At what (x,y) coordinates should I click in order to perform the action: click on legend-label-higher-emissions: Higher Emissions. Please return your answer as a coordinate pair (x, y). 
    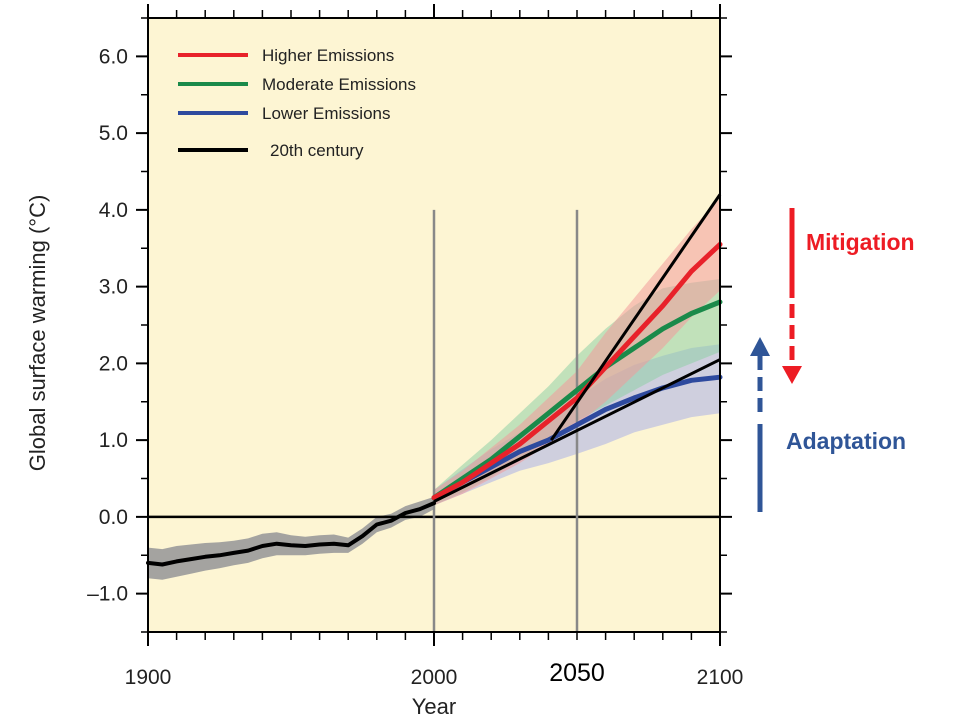
    Looking at the image, I should click on (328, 55).